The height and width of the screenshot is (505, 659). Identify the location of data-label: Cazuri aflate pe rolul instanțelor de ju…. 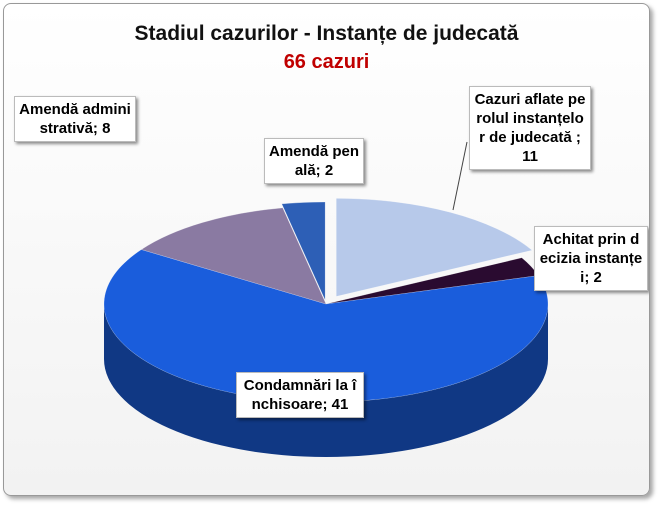
(530, 128).